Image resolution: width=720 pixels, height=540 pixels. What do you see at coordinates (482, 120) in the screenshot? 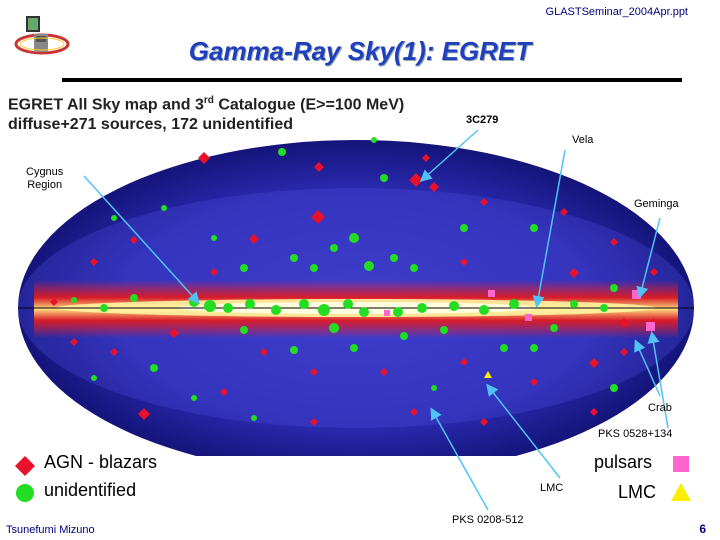
I see `label-3c279: 3C279` at bounding box center [482, 120].